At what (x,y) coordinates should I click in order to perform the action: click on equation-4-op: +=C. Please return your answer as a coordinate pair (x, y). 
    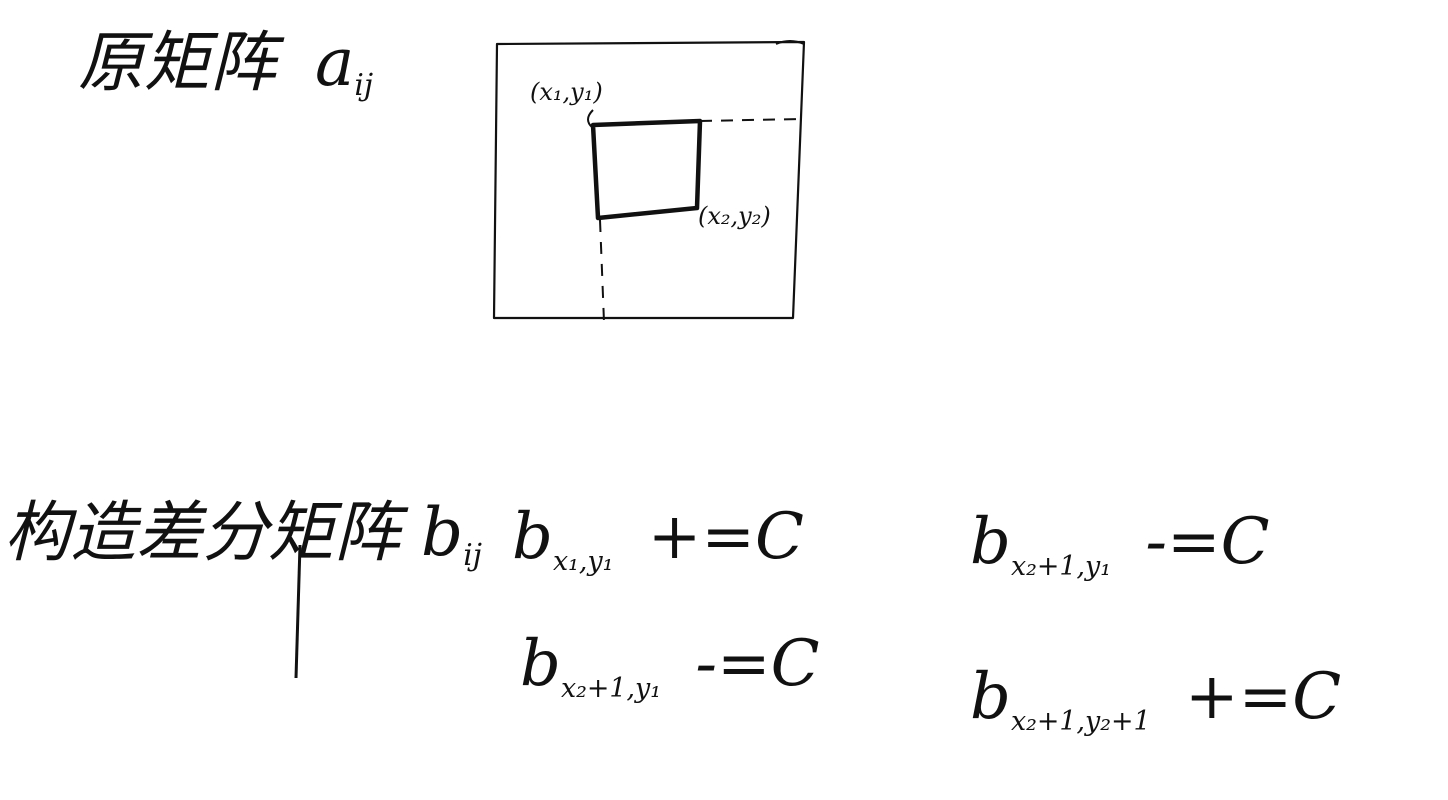
    Looking at the image, I should click on (1263, 697).